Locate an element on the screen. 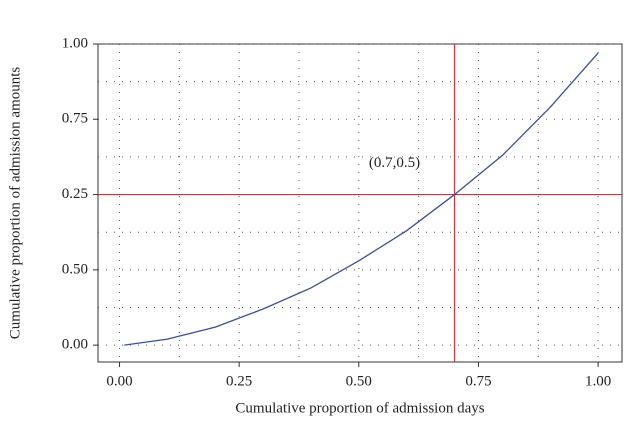  annotation: (0.7,0.5) is located at coordinates (394, 163).